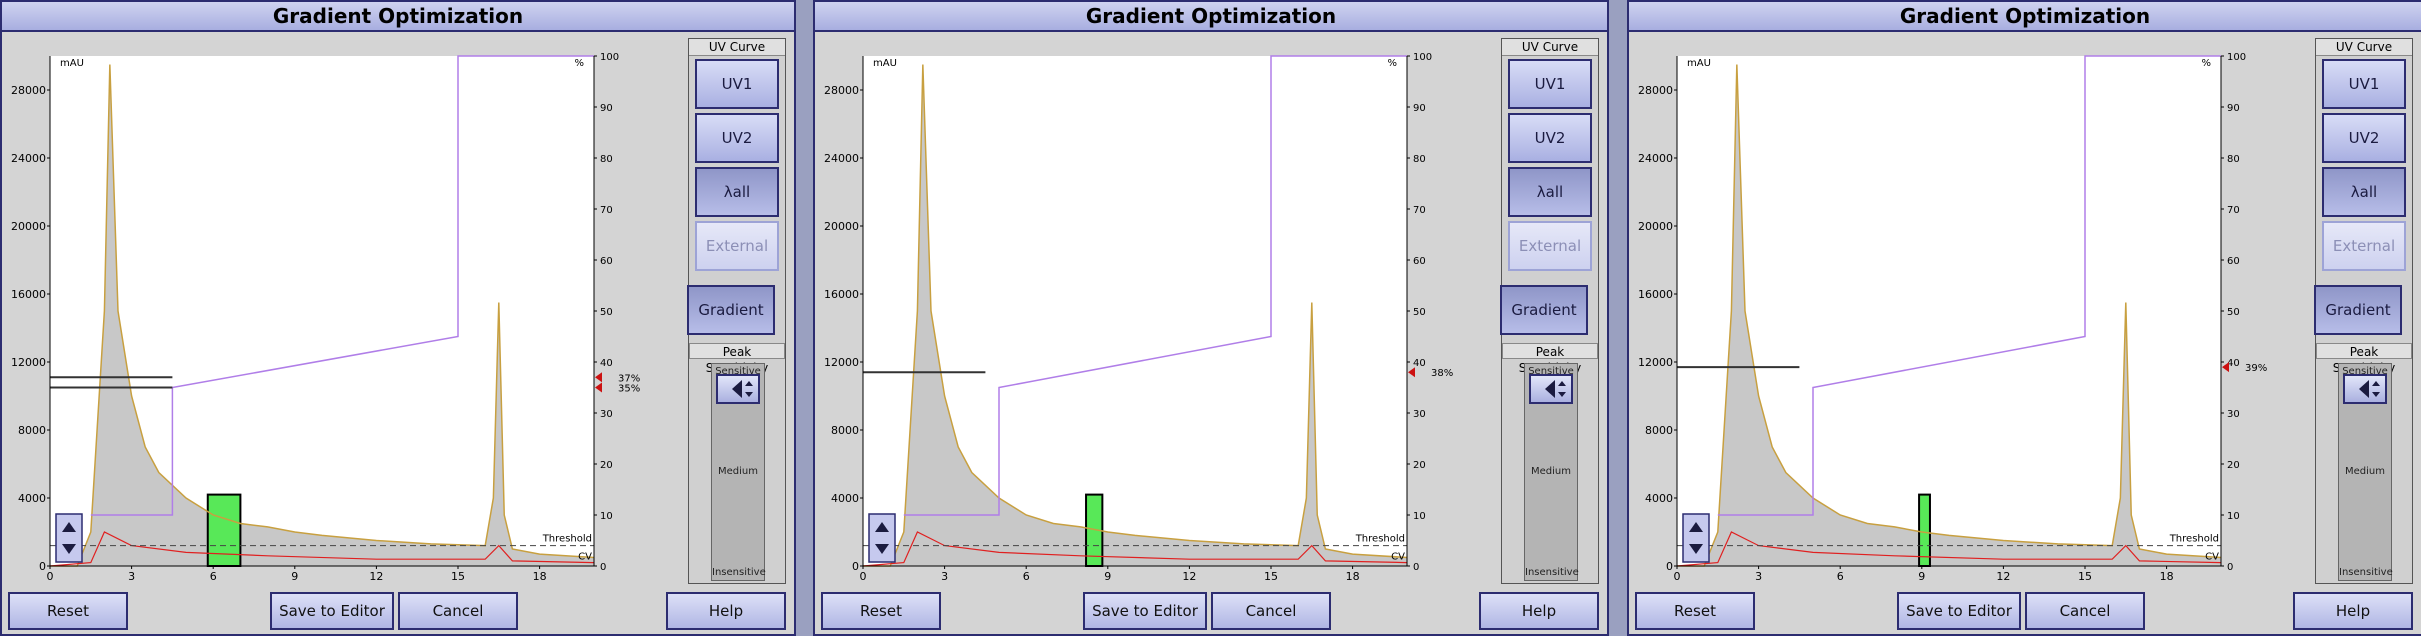 The height and width of the screenshot is (636, 2421). Describe the element at coordinates (606, 312) in the screenshot. I see `y2-tick-label: 50` at that location.